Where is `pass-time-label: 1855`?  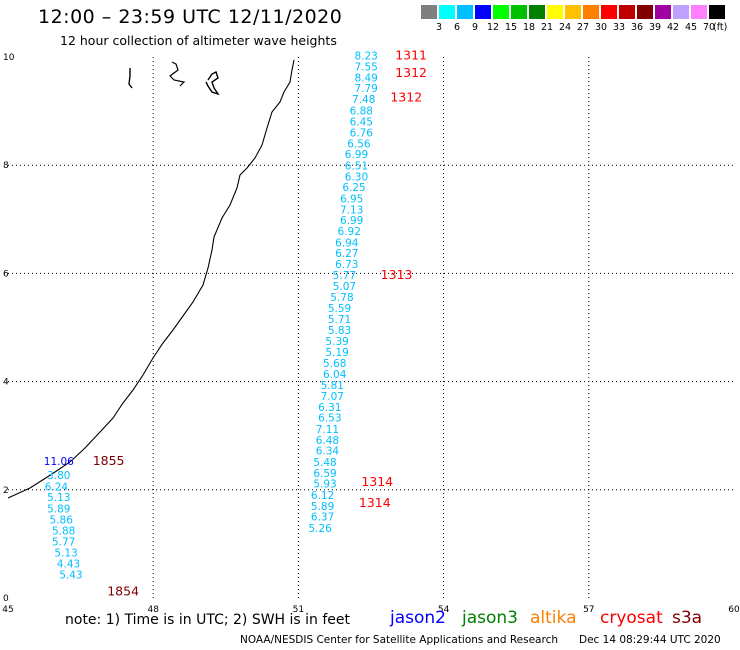 pass-time-label: 1855 is located at coordinates (109, 460).